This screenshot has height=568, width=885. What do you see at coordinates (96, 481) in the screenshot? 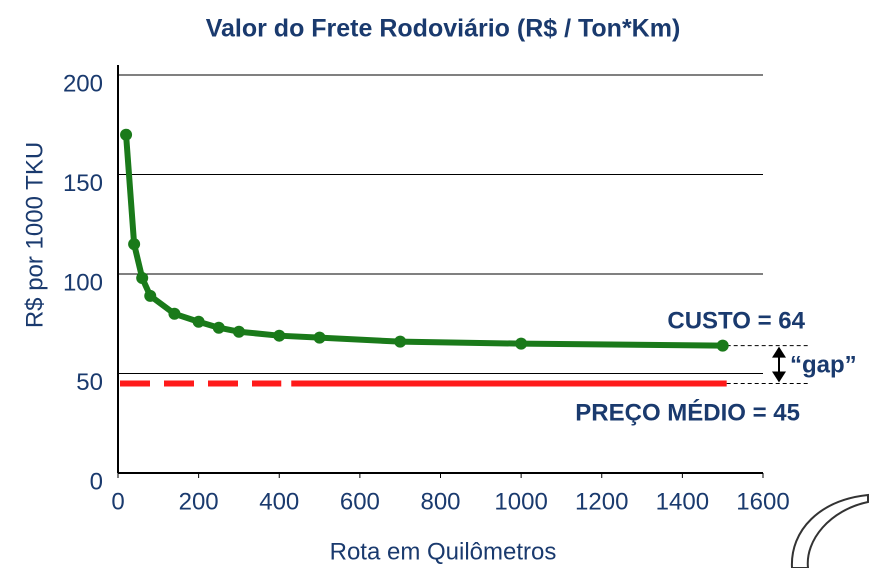
I see `y-tick-label: 0` at bounding box center [96, 481].